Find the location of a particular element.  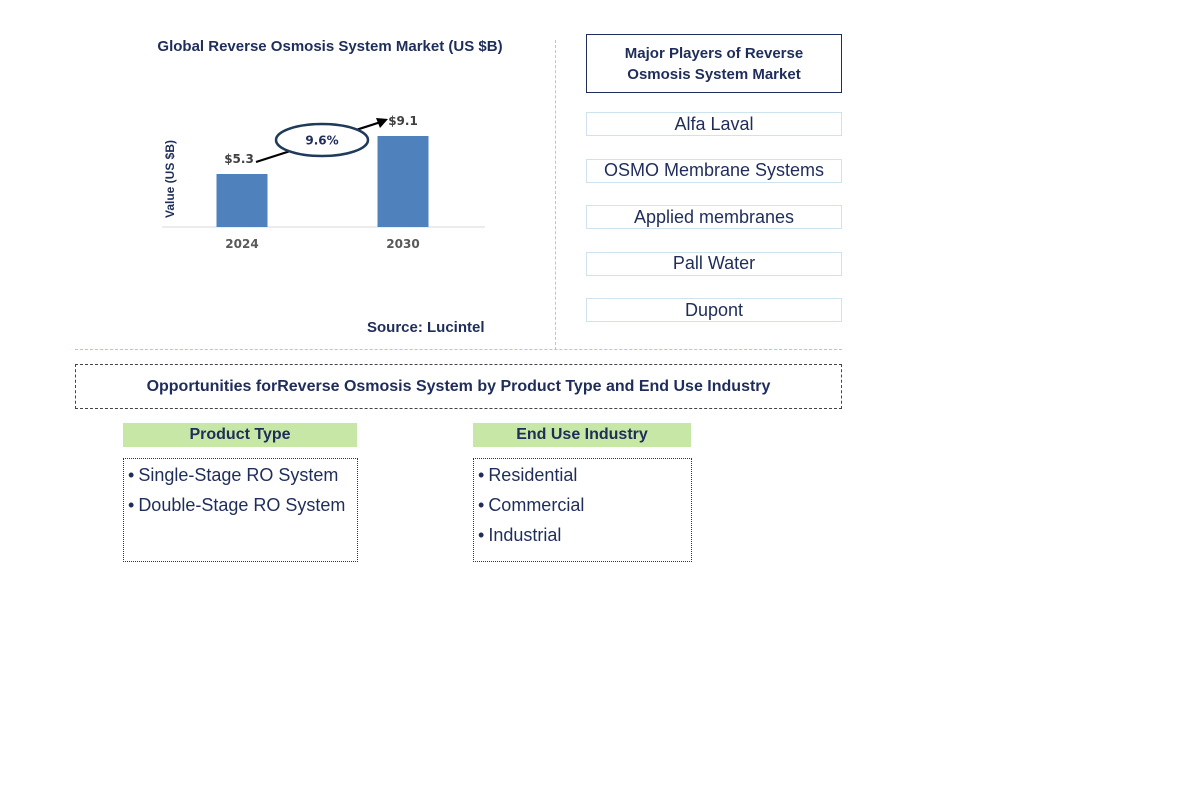

chart-source: Source: Lucintel is located at coordinates (426, 327).